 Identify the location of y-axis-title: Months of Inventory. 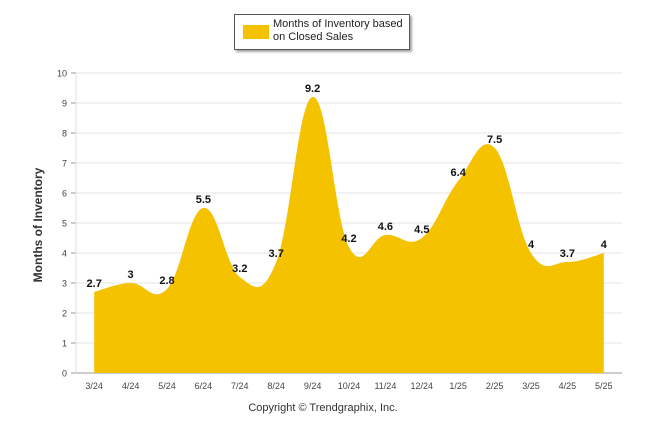
(38, 224).